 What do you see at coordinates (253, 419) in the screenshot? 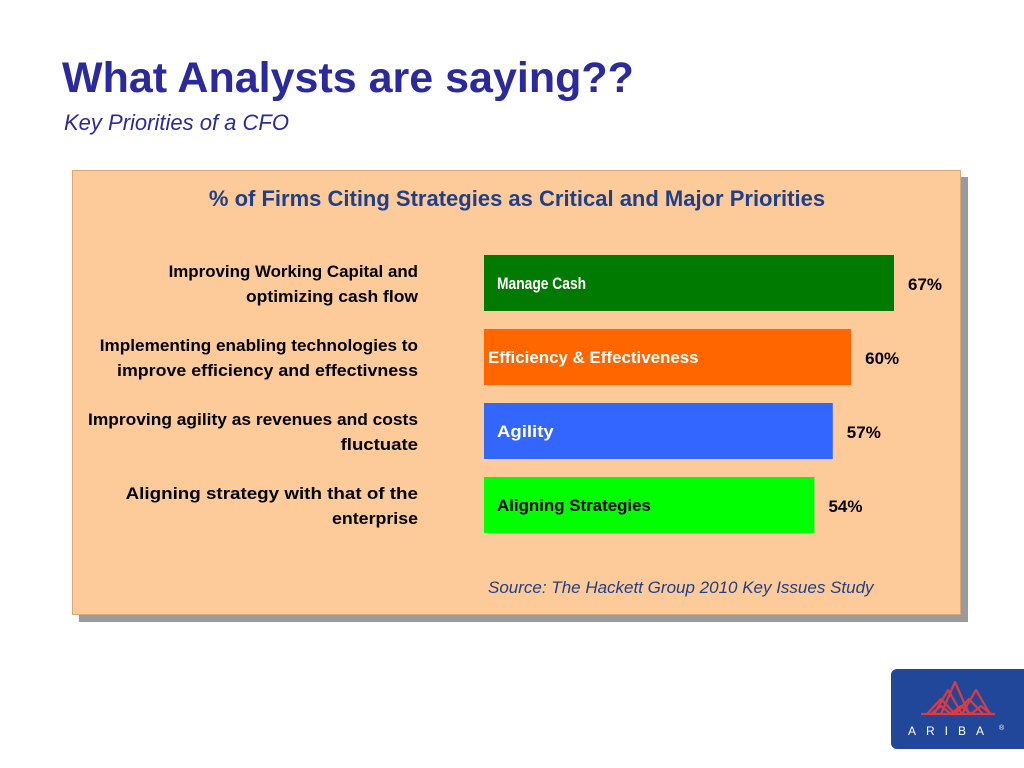
I see `category-label: Improving agility as revenues and costs` at bounding box center [253, 419].